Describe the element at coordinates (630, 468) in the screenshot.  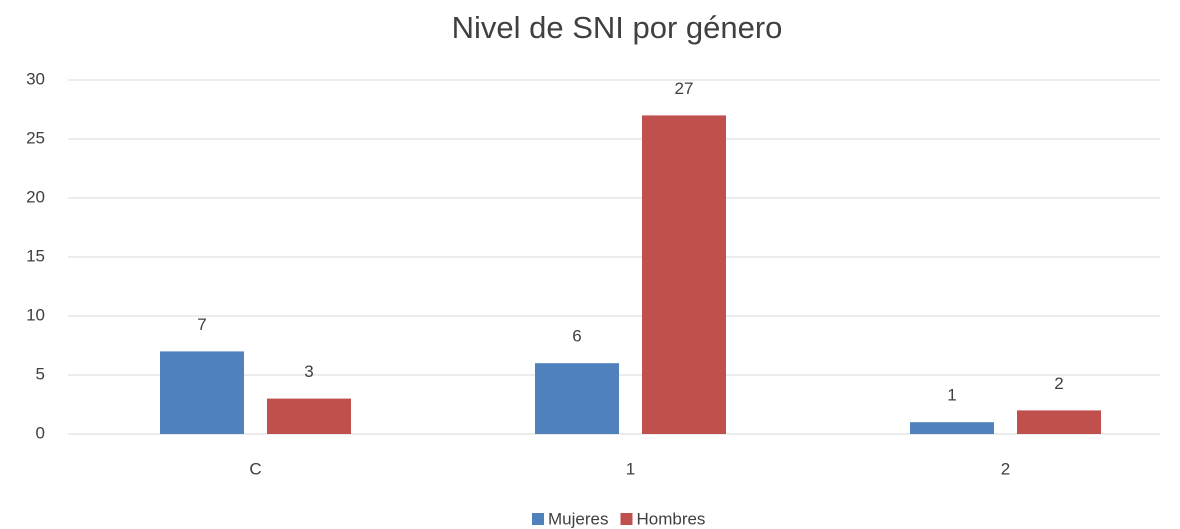
I see `x-tick-label: 1` at that location.